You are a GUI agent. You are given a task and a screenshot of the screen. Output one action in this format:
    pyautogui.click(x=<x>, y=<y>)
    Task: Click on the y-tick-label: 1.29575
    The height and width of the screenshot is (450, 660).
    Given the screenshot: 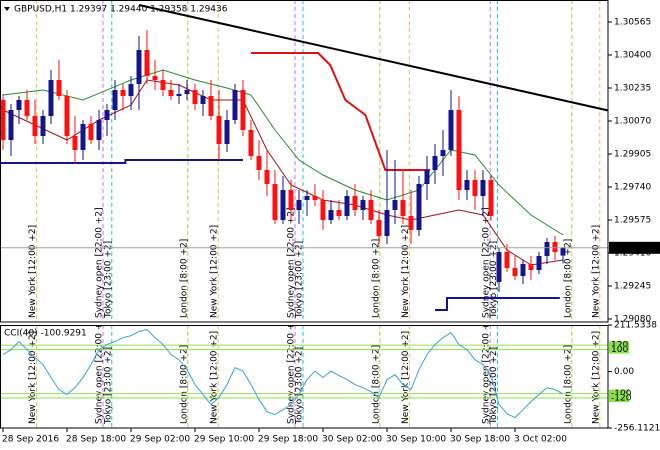 What is the action you would take?
    pyautogui.click(x=632, y=221)
    